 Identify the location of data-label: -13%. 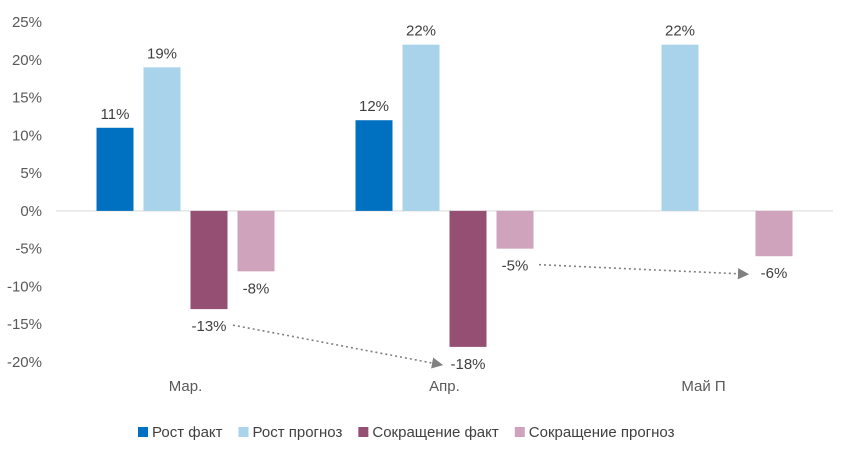
(208, 326).